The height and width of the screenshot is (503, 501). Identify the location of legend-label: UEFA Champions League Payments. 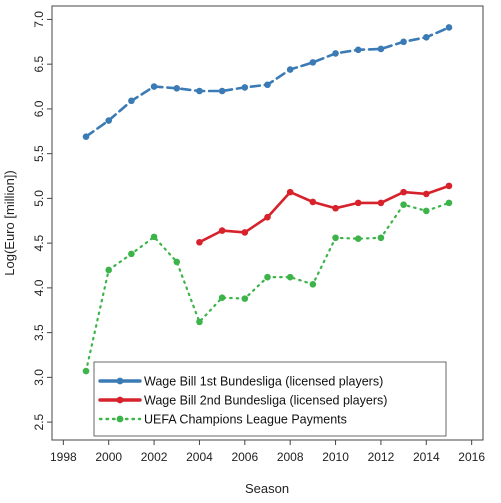
(245, 420).